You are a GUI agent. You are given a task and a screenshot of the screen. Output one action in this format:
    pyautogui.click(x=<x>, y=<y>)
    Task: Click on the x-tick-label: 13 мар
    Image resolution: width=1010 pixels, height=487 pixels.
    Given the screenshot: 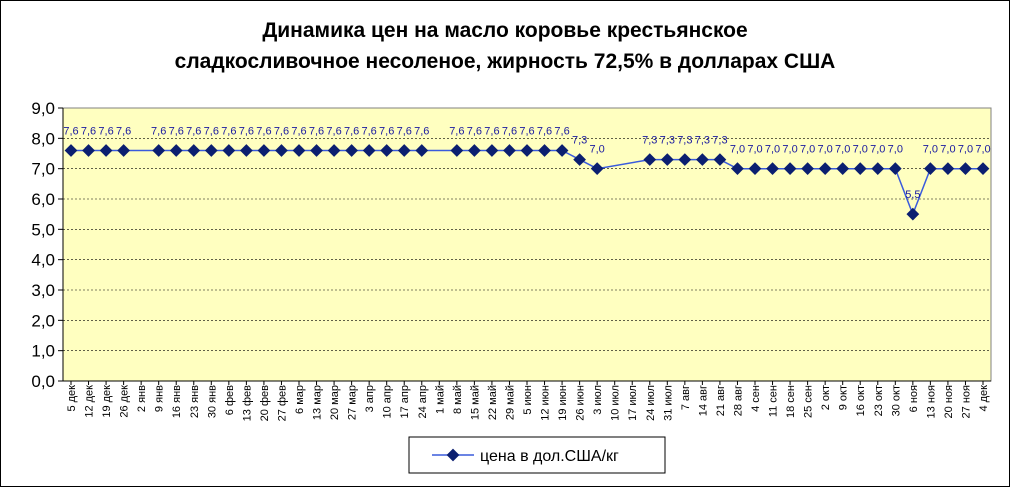 What is the action you would take?
    pyautogui.click(x=318, y=402)
    